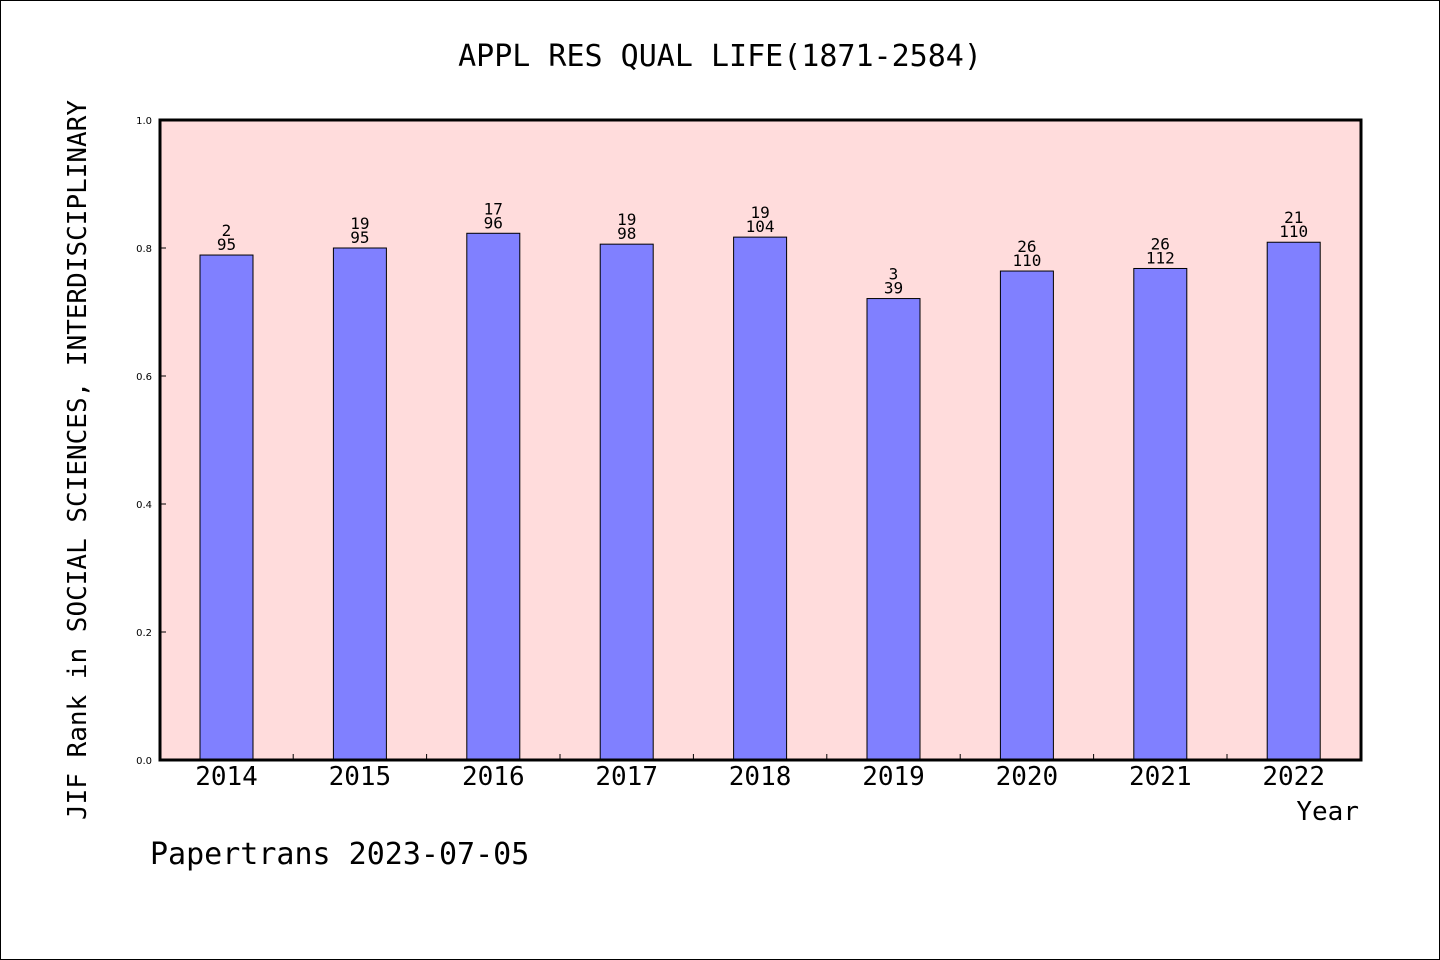 The height and width of the screenshot is (960, 1440). I want to click on bar-total-label: 98, so click(626, 233).